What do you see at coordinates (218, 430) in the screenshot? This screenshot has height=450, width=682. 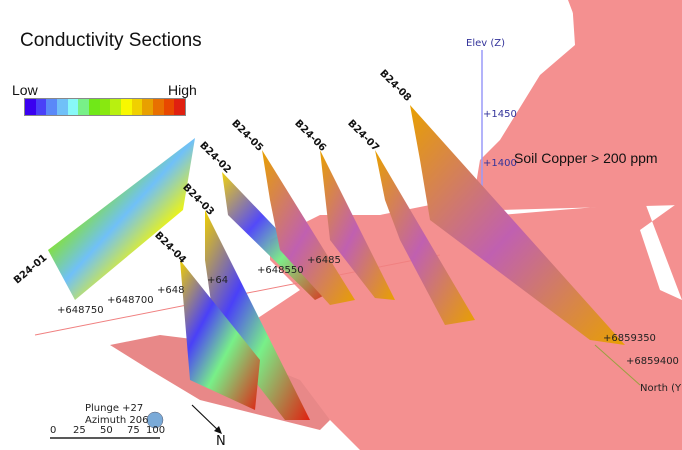 I see `north-arrowhead-icon` at bounding box center [218, 430].